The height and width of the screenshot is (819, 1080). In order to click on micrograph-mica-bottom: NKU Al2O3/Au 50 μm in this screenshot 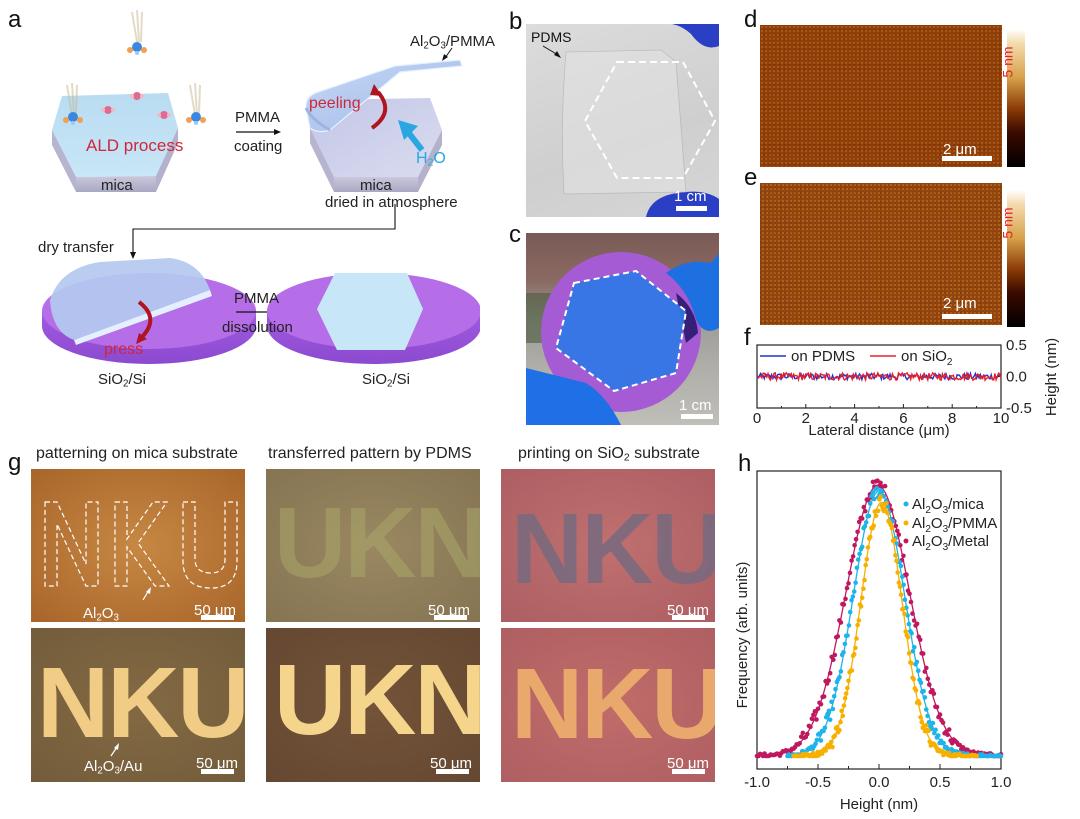, I will do `click(138, 705)`.